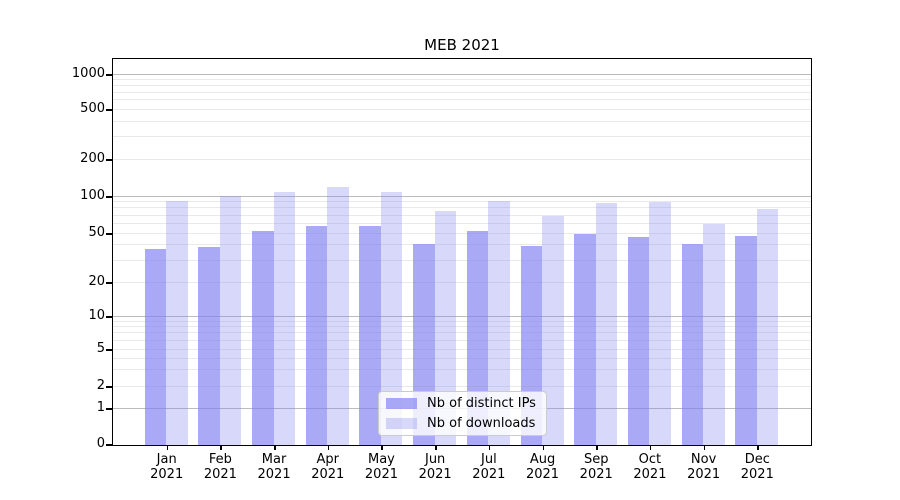 The image size is (900, 500). What do you see at coordinates (100, 348) in the screenshot?
I see `y-tick-label: 5` at bounding box center [100, 348].